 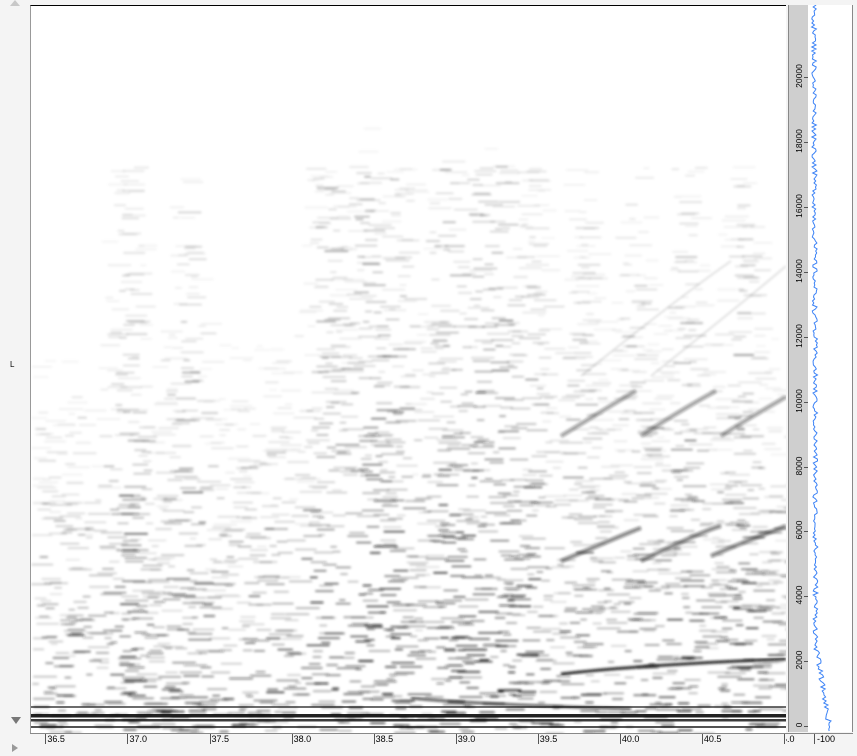 I want to click on triangle-up-icon, so click(x=15, y=3).